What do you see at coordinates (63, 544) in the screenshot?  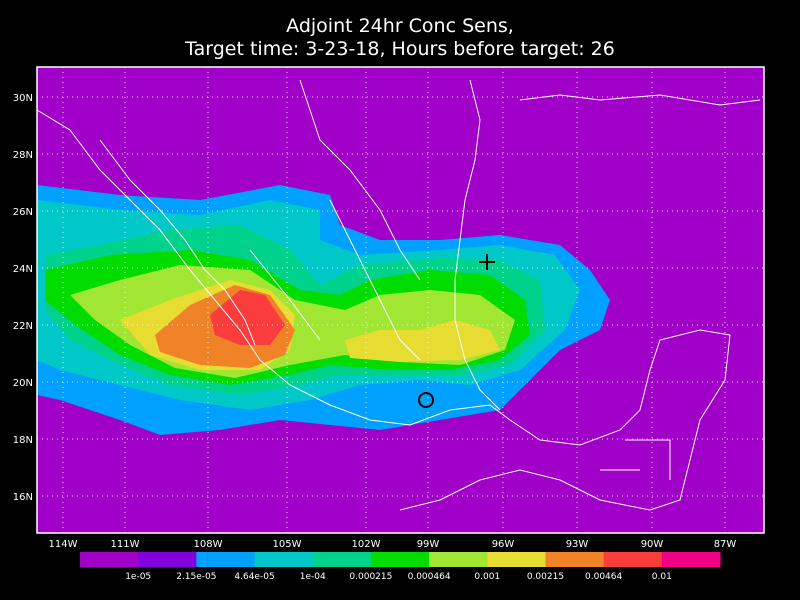 I see `lon-label: 114W` at bounding box center [63, 544].